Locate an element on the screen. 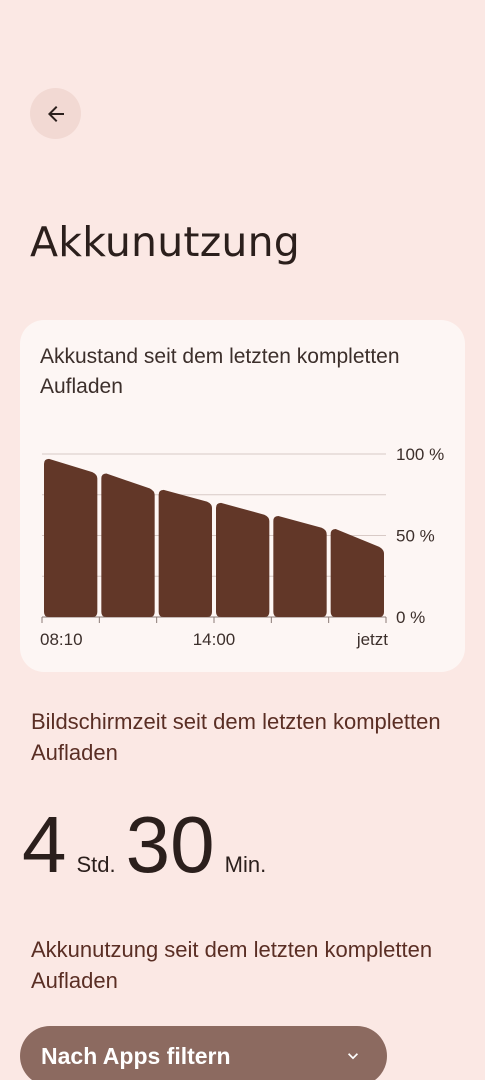  chart-y-tick-label: 0 % is located at coordinates (410, 617).